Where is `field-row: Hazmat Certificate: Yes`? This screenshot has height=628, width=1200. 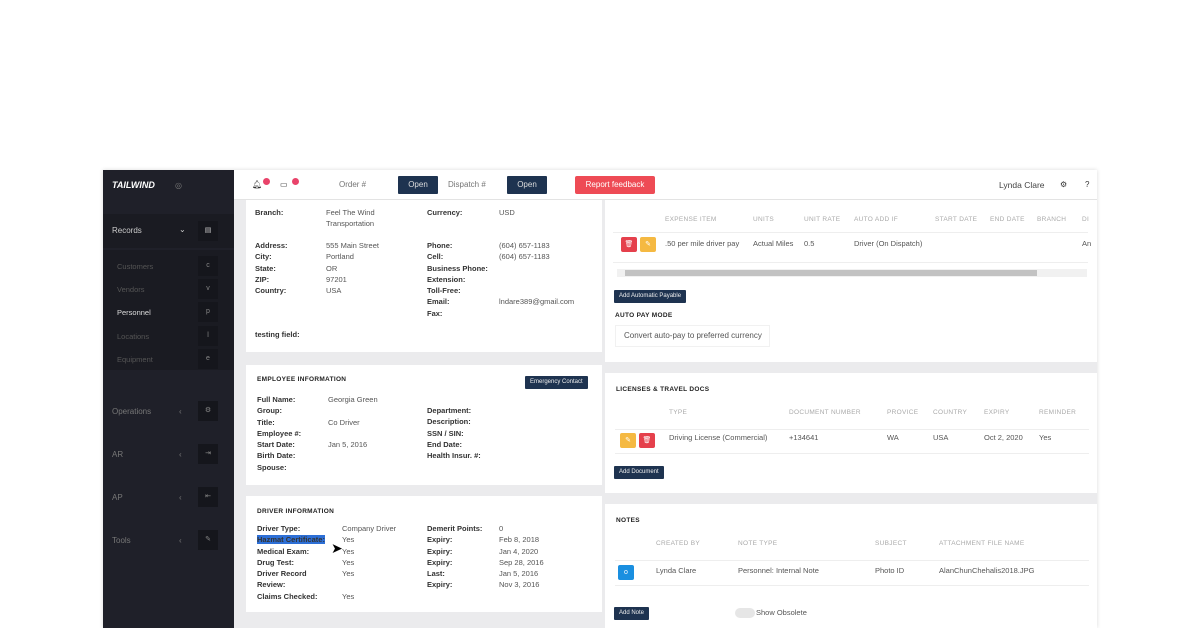 field-row: Hazmat Certificate: Yes is located at coordinates (342, 539).